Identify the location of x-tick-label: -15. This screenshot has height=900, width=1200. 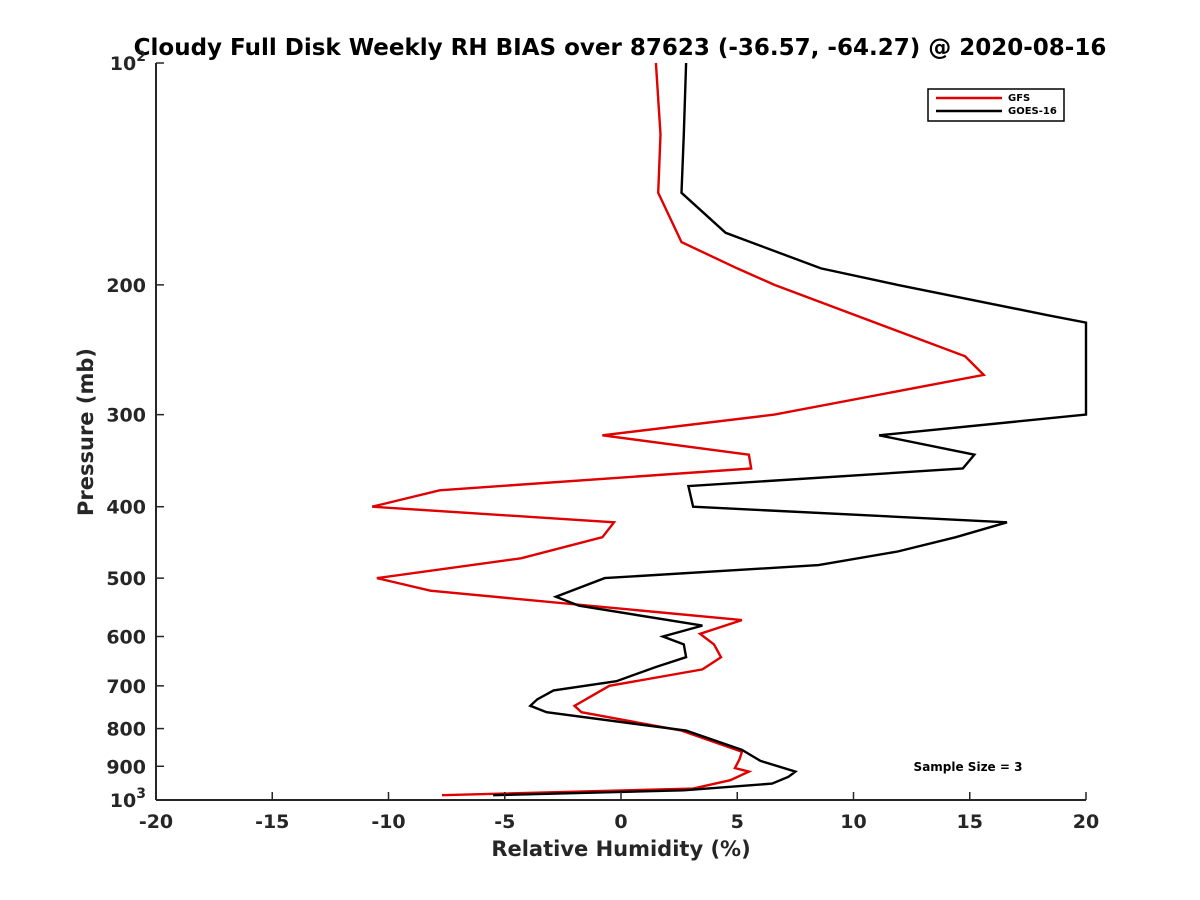
(272, 822).